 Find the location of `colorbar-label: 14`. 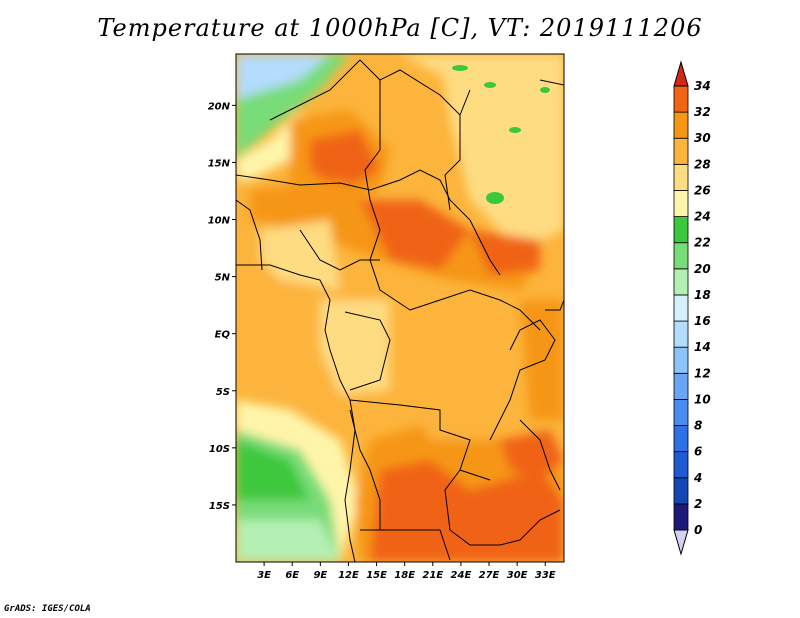

colorbar-label: 14 is located at coordinates (702, 347).